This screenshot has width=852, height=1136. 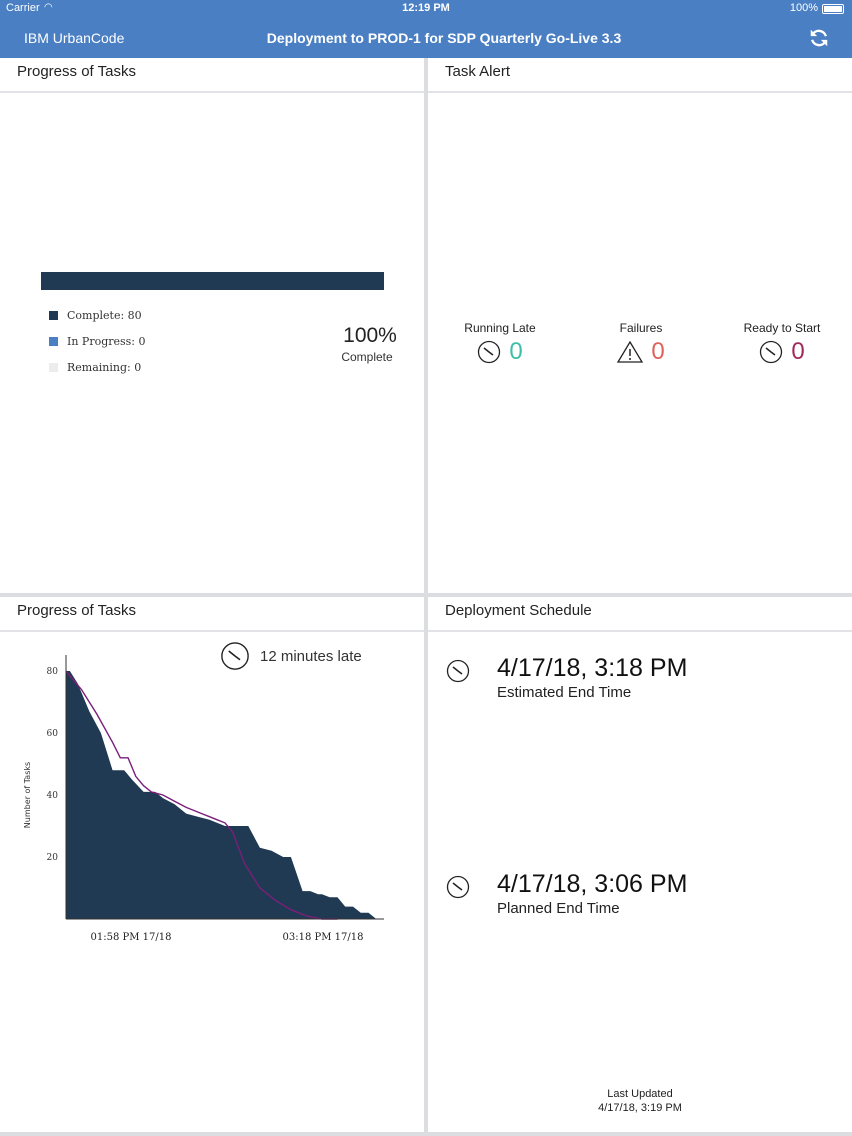 I want to click on refresh-icon, so click(x=819, y=38).